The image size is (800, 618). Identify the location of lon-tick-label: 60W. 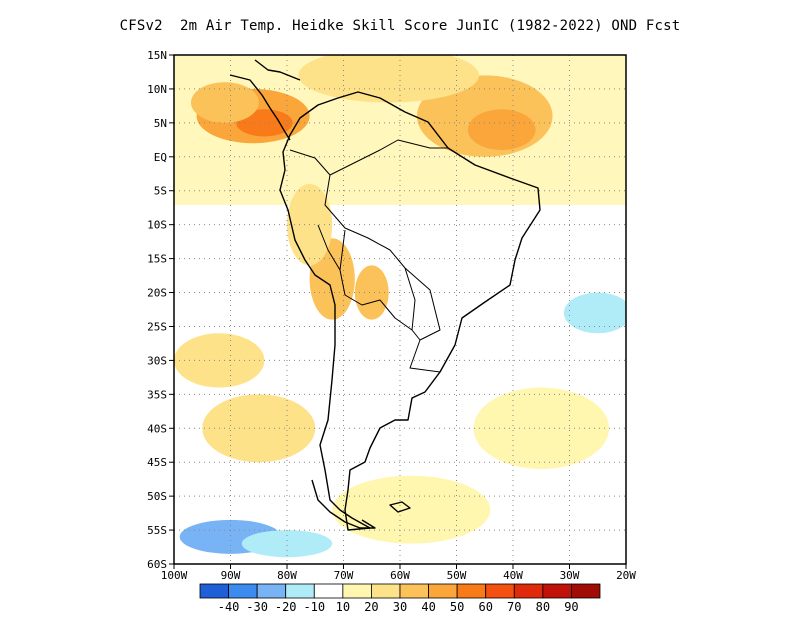
(400, 575).